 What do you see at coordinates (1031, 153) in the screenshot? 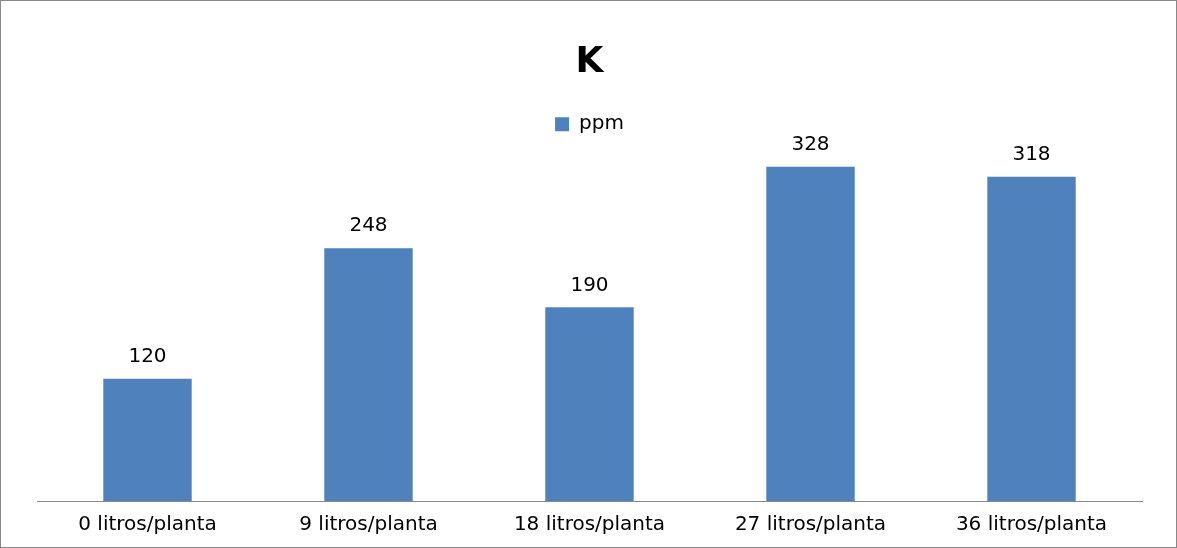
I see `data-label: 318` at bounding box center [1031, 153].